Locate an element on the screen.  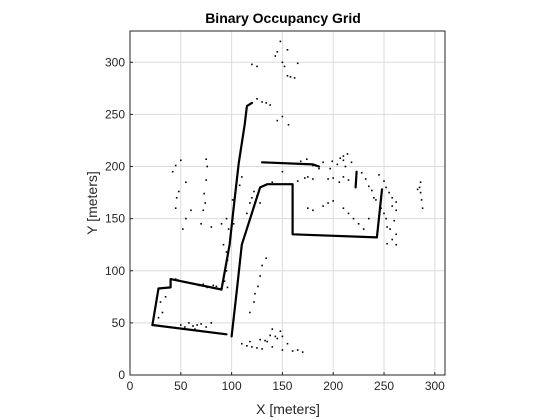
upper-room-right-wall is located at coordinates (356, 179).